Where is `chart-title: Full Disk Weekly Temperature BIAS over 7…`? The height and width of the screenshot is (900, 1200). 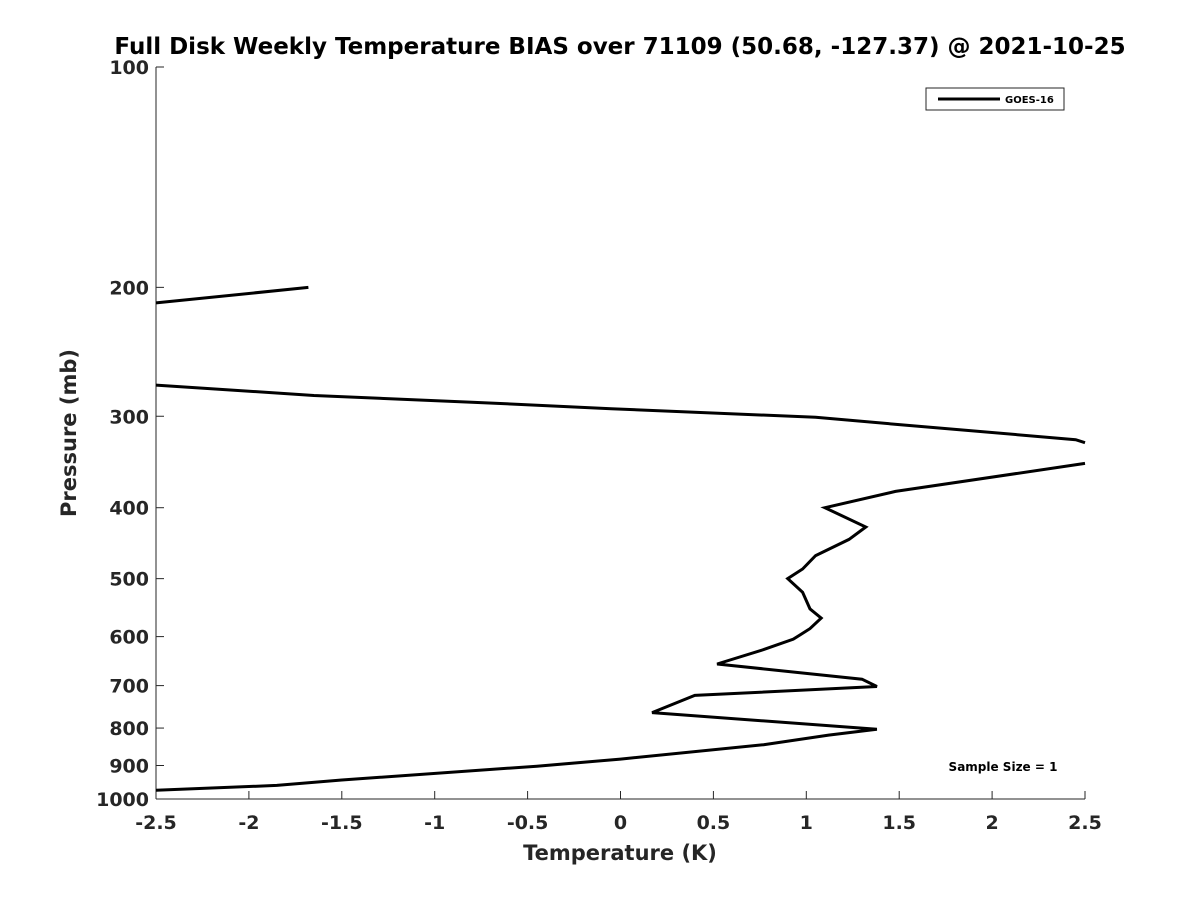 chart-title: Full Disk Weekly Temperature BIAS over 7… is located at coordinates (619, 47).